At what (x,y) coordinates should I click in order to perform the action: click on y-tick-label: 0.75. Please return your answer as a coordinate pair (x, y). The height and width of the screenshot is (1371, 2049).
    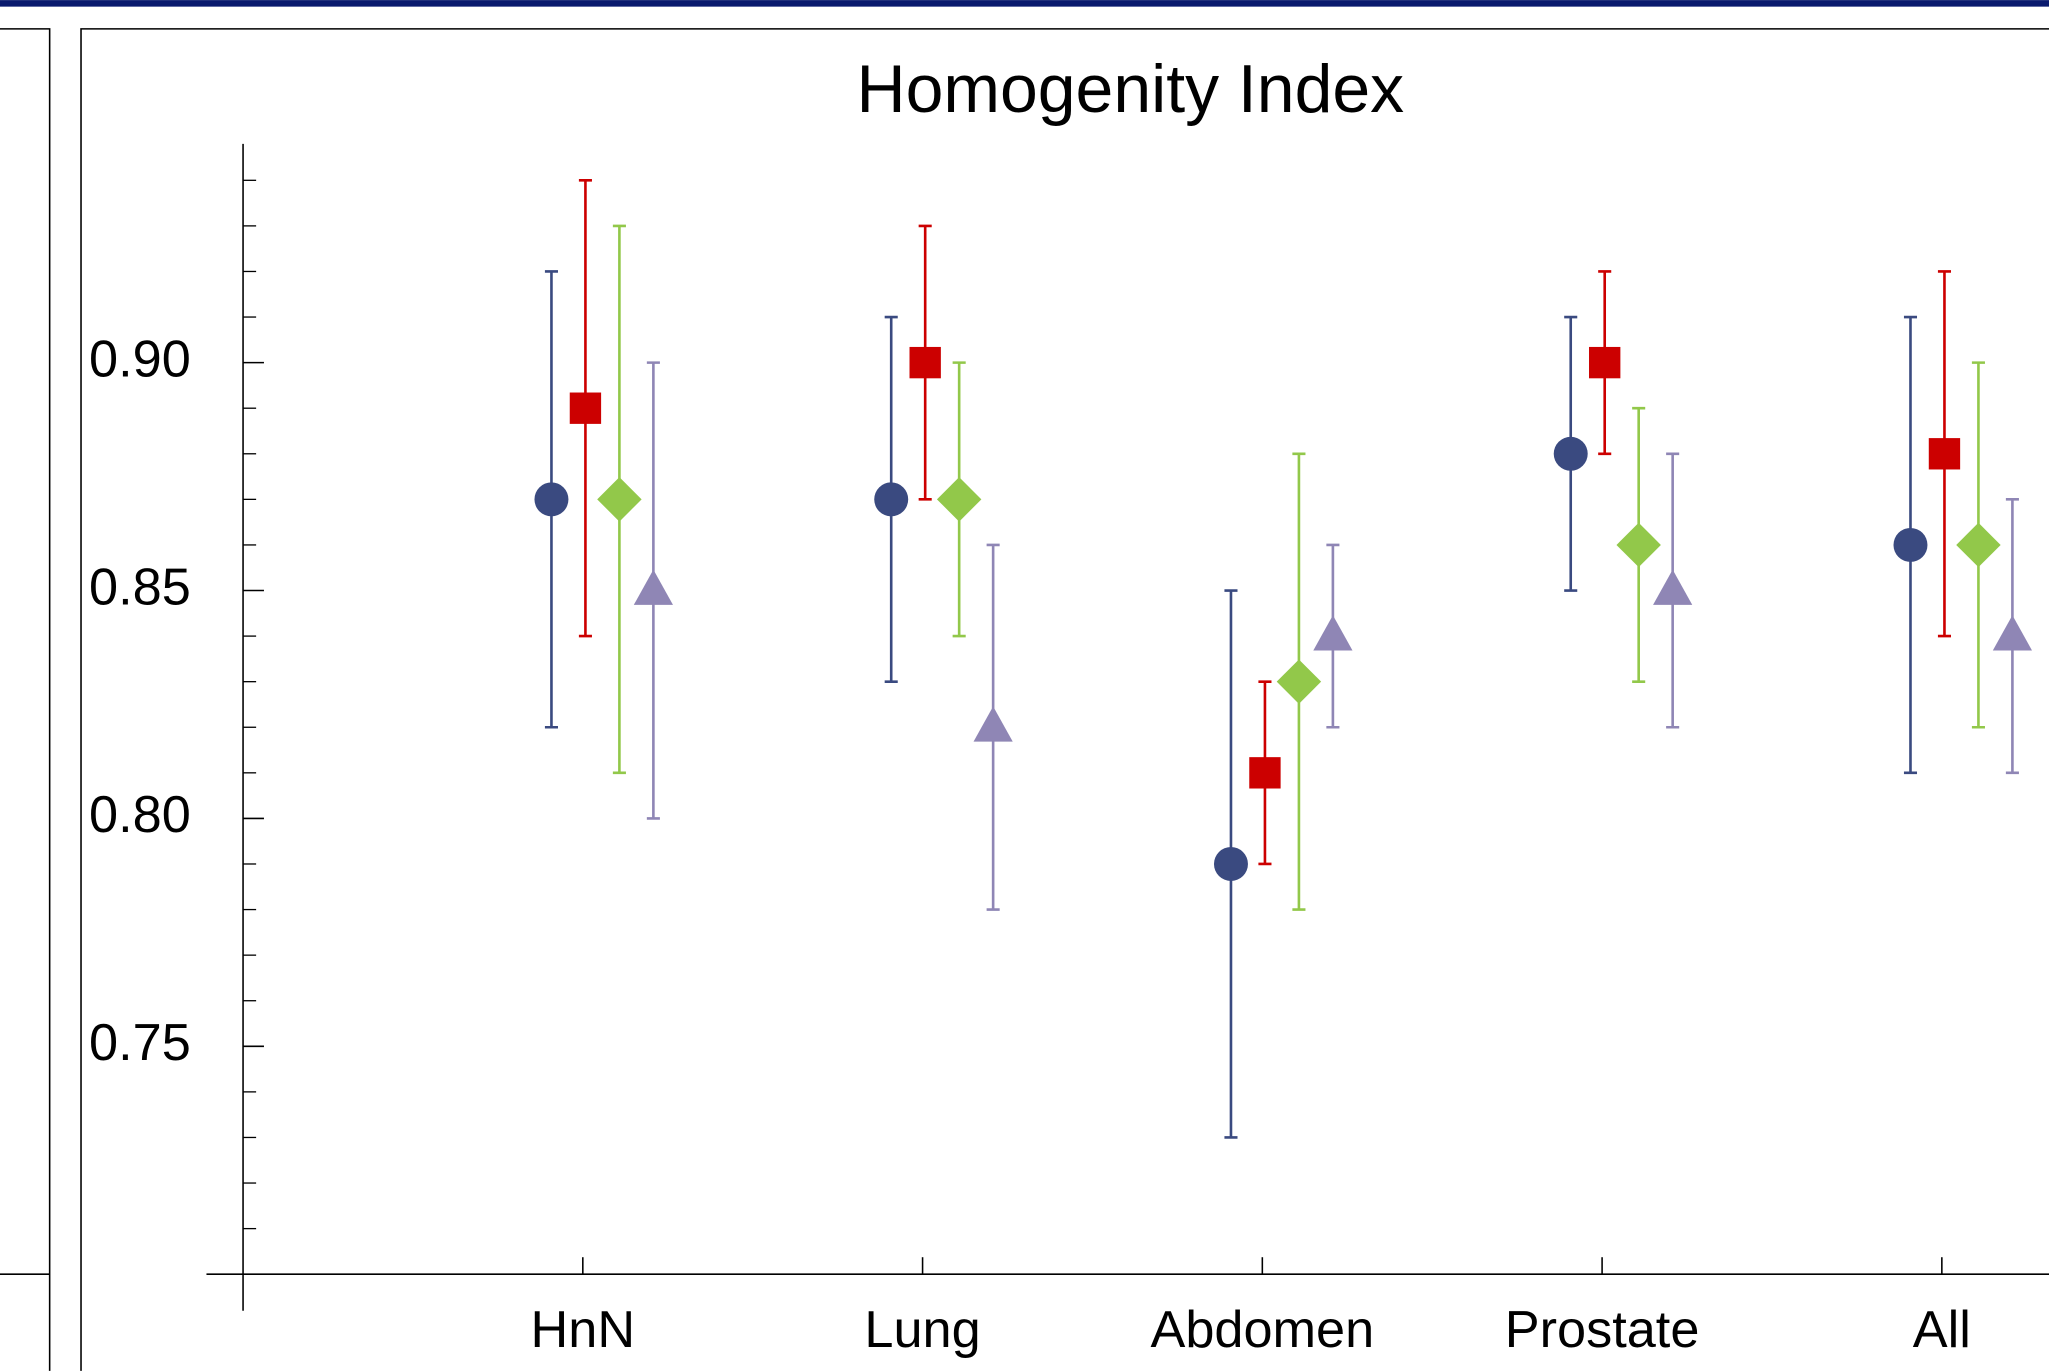
    Looking at the image, I should click on (140, 1043).